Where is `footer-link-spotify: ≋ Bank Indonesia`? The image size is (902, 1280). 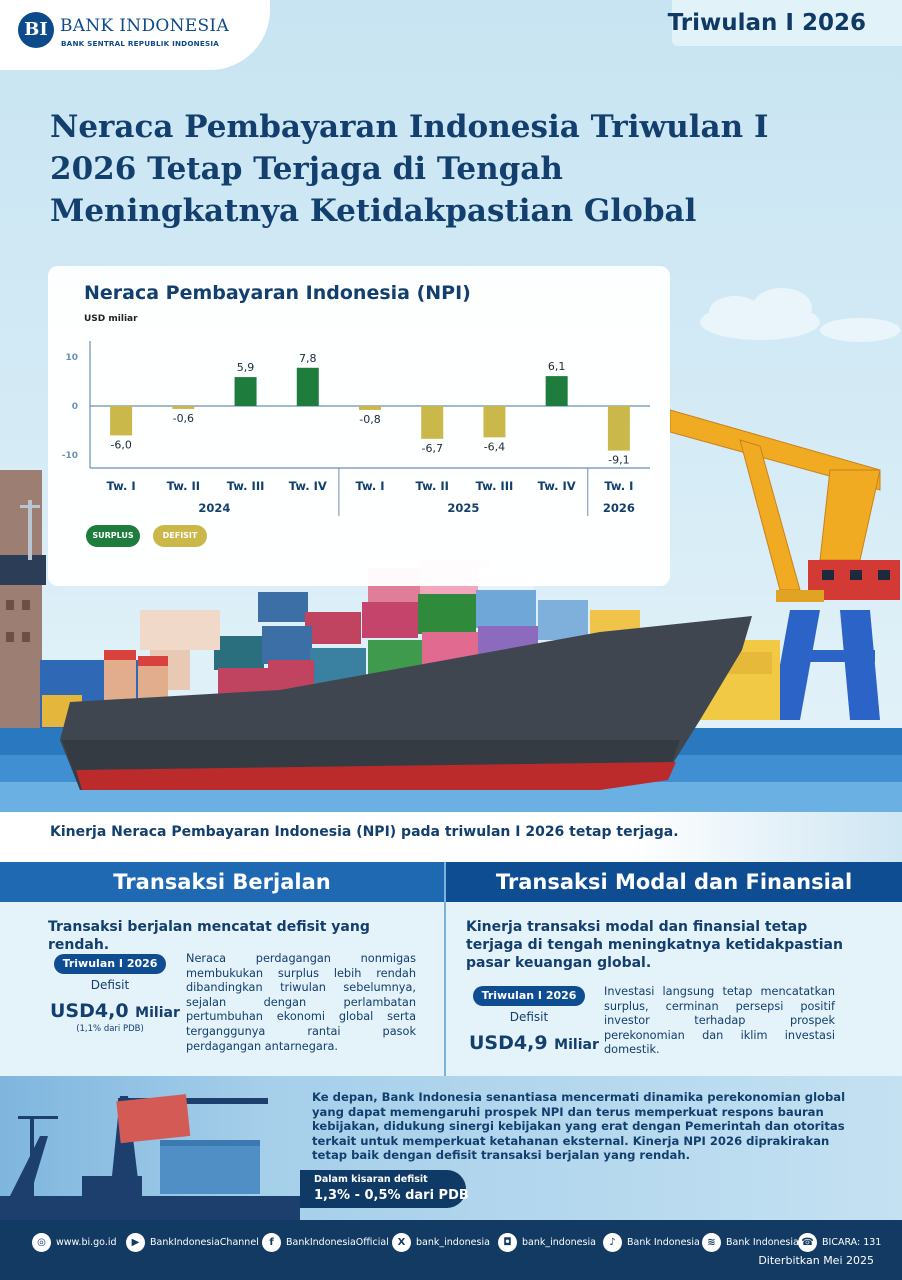
footer-link-spotify: ≋ Bank Indonesia is located at coordinates (750, 1242).